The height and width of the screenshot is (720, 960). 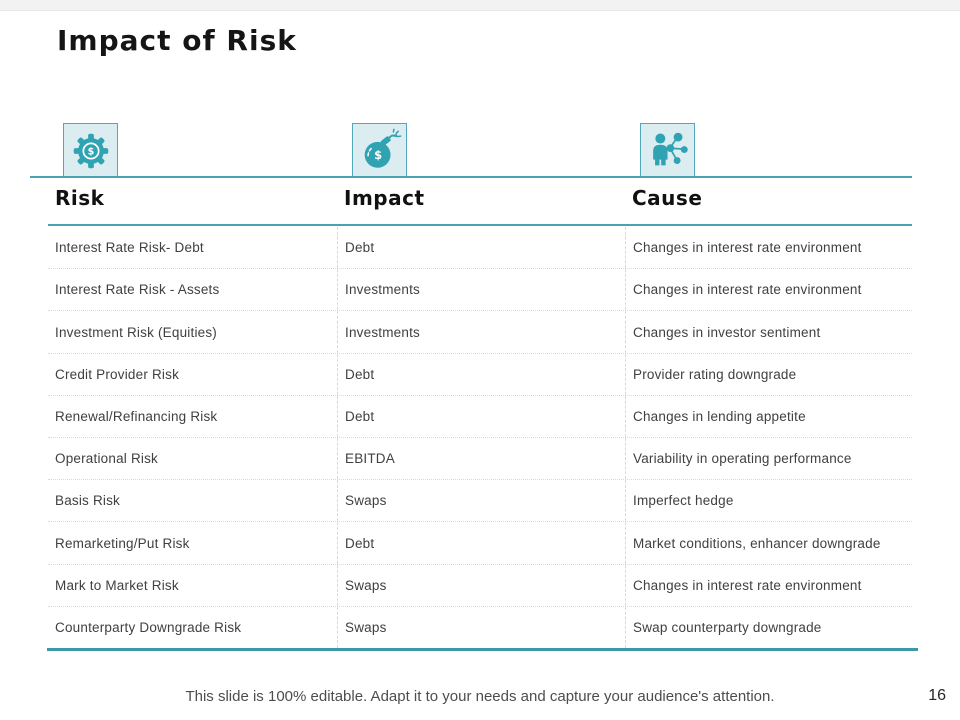 I want to click on cell-cause: Changes in lending appetite, so click(x=768, y=416).